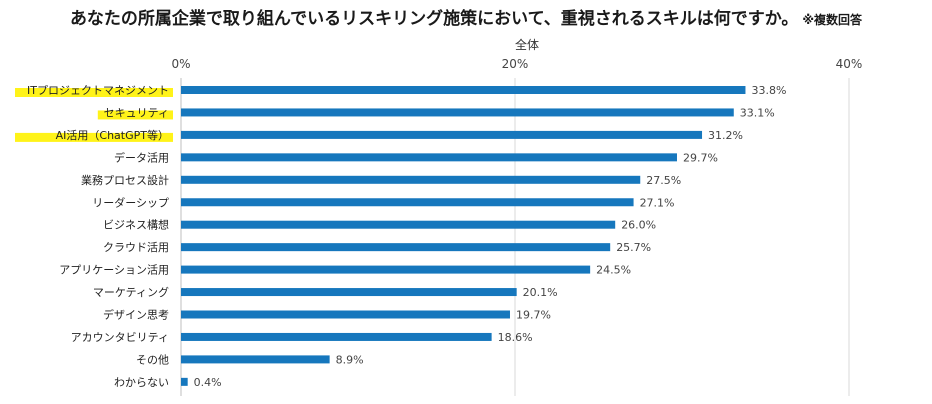 This screenshot has height=404, width=932. I want to click on category-label: その他, so click(152, 359).